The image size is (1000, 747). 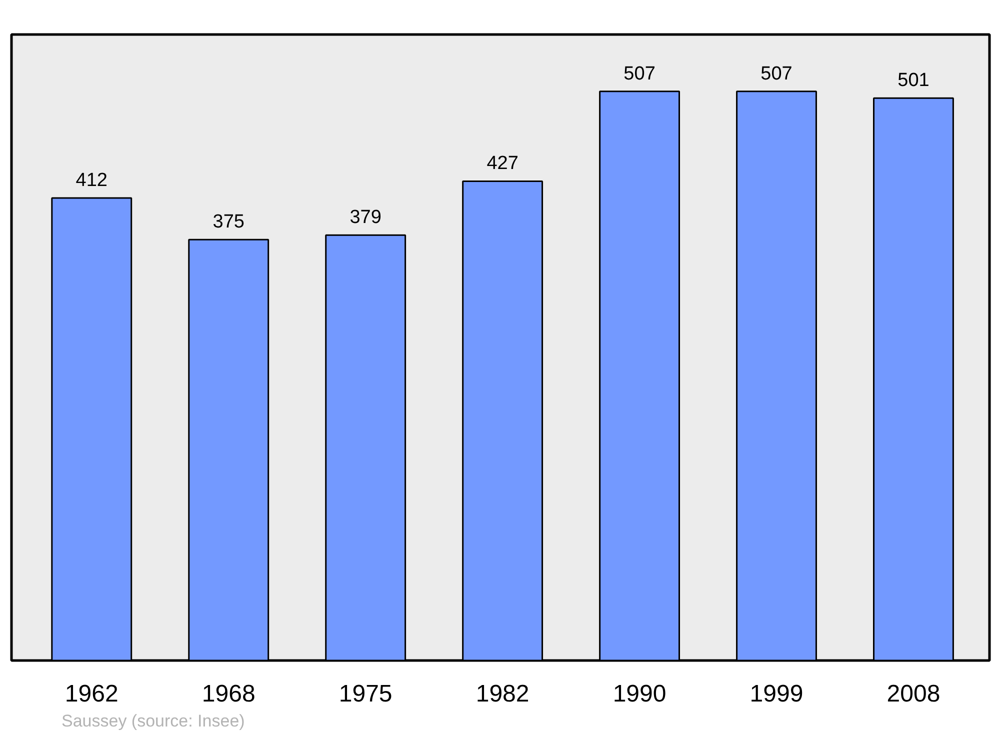 What do you see at coordinates (153, 721) in the screenshot?
I see `text: Saussey (source: Insee)` at bounding box center [153, 721].